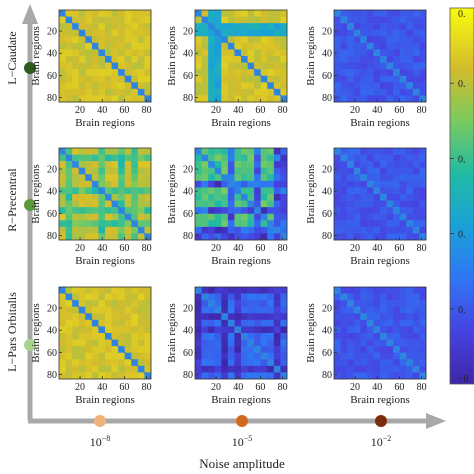 This screenshot has height=474, width=474. I want to click on y-tick-label: 80, so click(52, 236).